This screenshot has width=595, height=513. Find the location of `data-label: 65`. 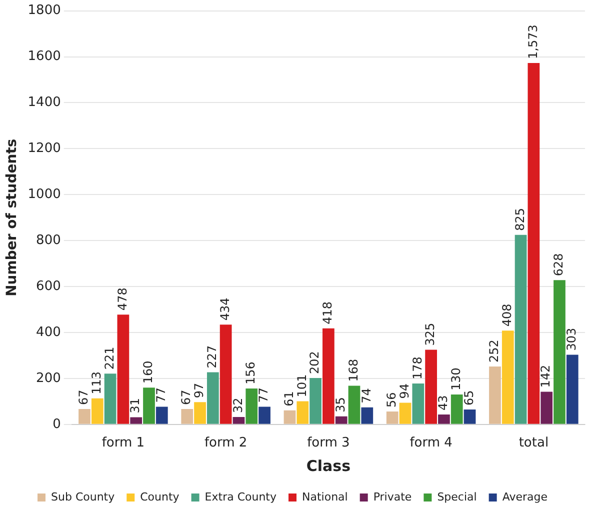

data-label: 65 is located at coordinates (469, 398).